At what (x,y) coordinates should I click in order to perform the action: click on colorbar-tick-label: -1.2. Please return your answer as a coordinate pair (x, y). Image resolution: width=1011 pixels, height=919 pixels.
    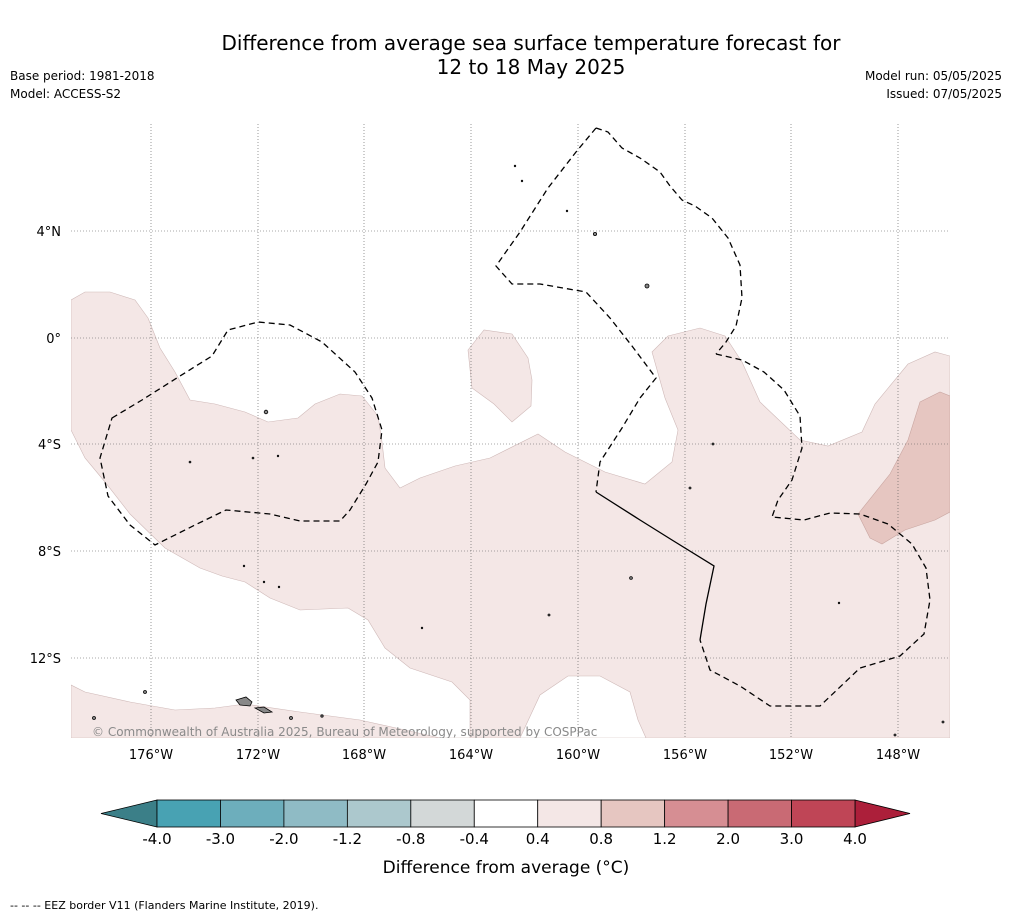
    Looking at the image, I should click on (347, 839).